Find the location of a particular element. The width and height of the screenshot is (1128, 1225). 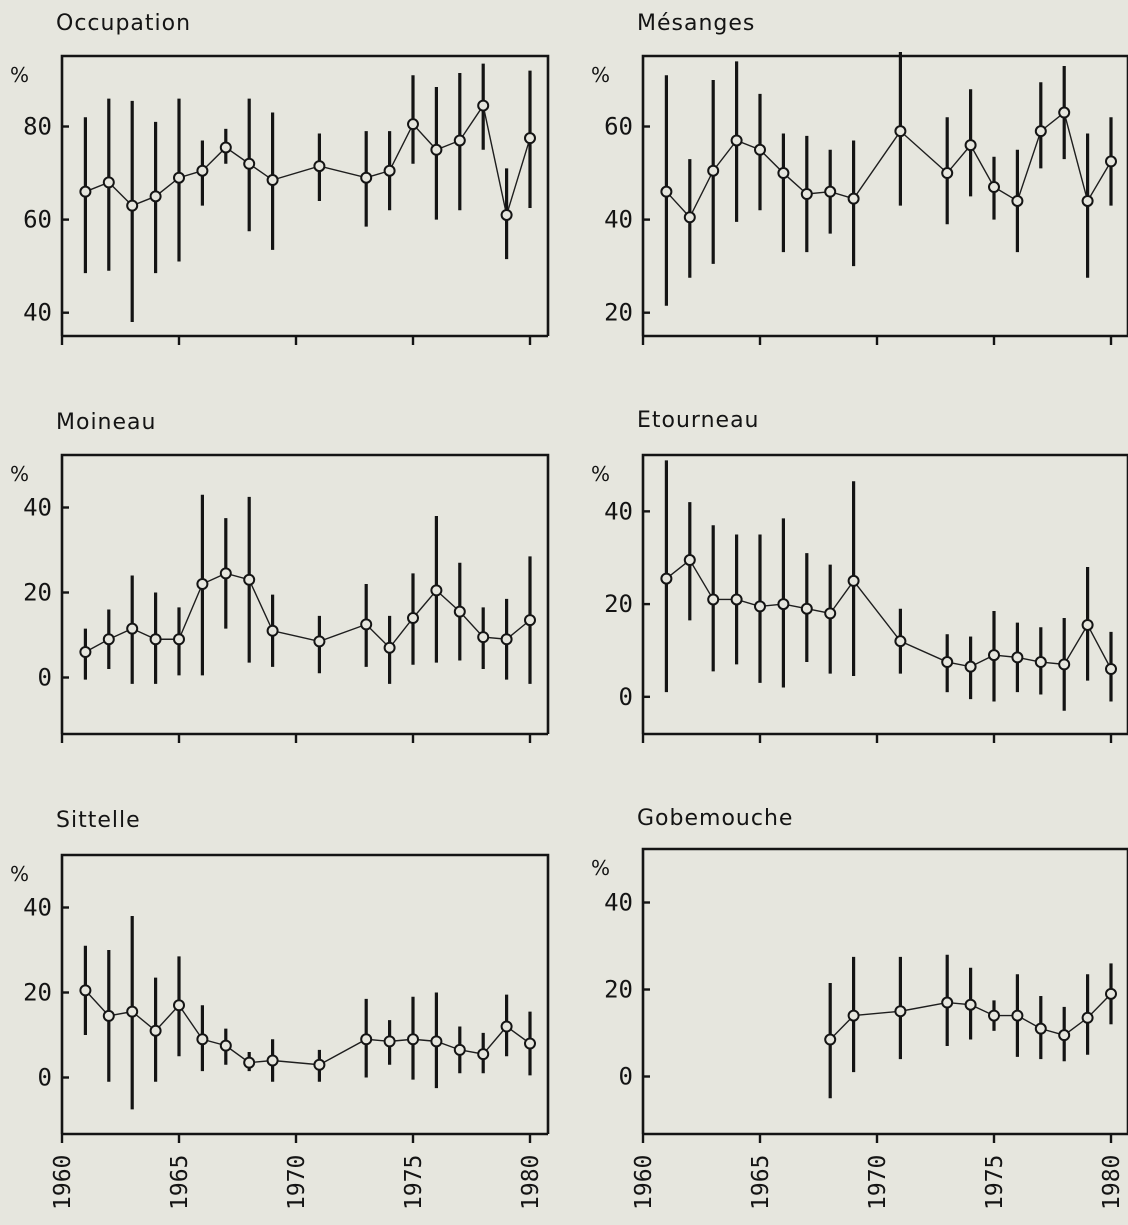

x-tick-label: 1965 is located at coordinates (180, 1182).